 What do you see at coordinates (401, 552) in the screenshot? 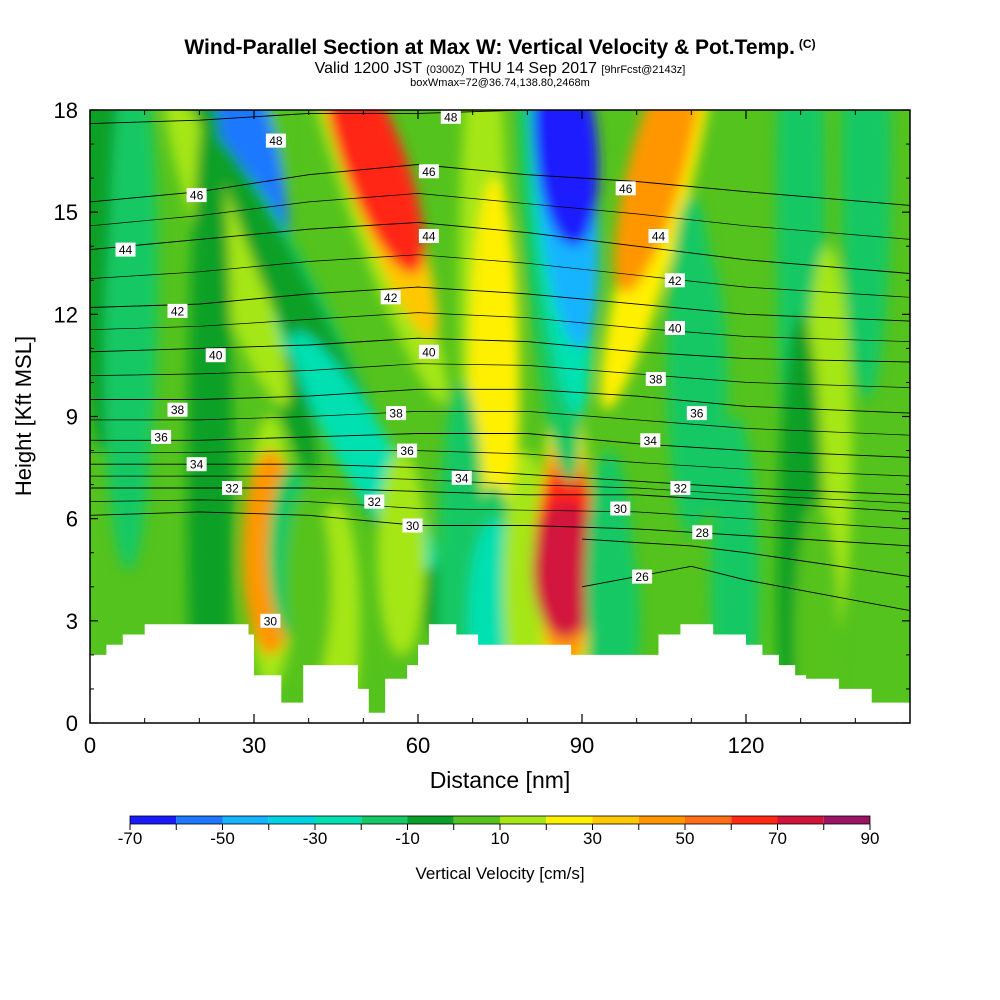
I see `velocity-region-rising` at bounding box center [401, 552].